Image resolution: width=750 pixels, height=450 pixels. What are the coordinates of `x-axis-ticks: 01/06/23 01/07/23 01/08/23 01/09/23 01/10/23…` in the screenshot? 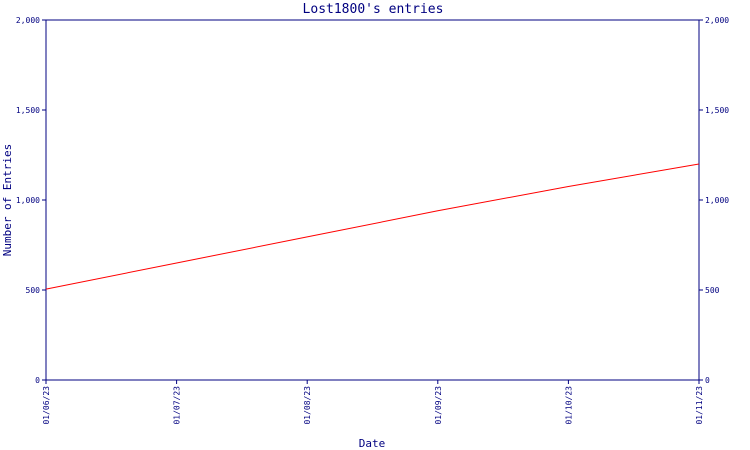 It's located at (373, 402).